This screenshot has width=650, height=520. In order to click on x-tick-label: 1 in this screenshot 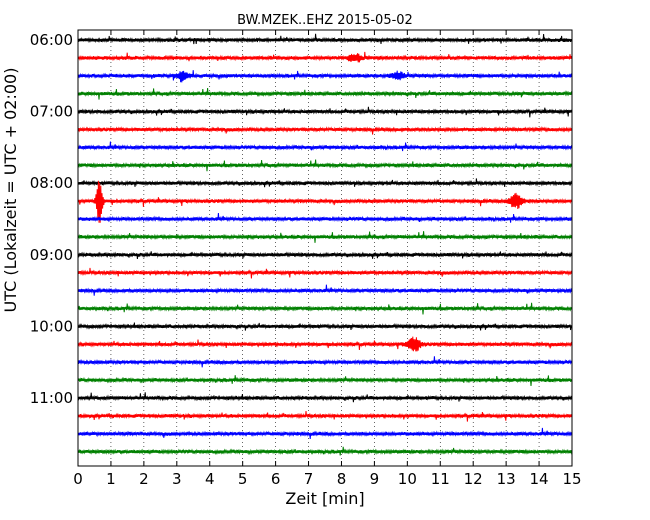, I will do `click(111, 479)`.